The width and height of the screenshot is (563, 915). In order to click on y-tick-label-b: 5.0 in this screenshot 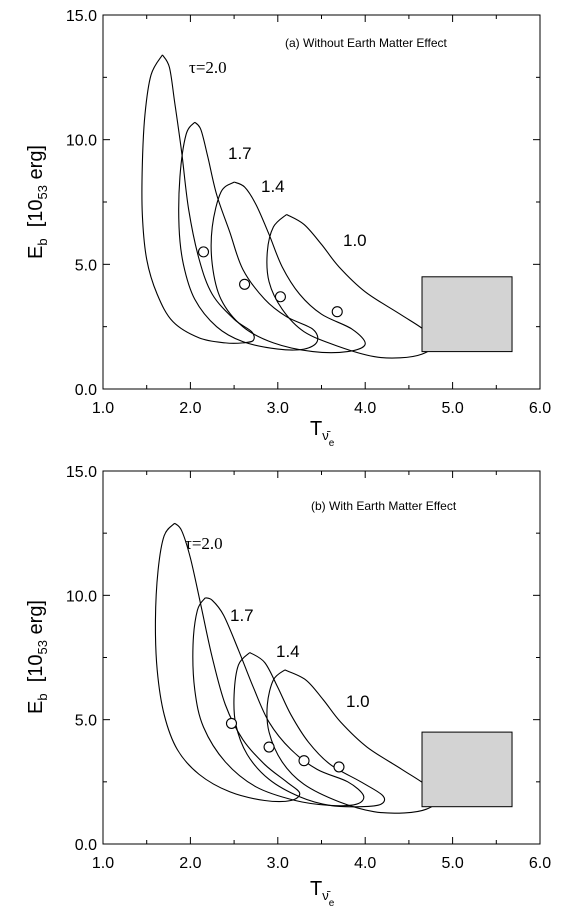, I will do `click(86, 721)`.